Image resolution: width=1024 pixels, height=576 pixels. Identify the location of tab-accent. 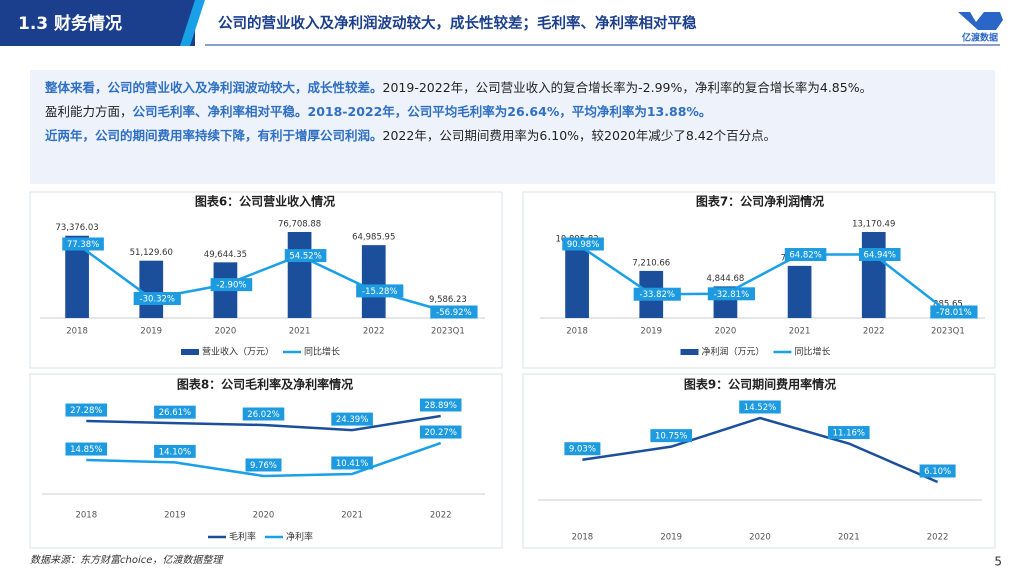
(192, 23).